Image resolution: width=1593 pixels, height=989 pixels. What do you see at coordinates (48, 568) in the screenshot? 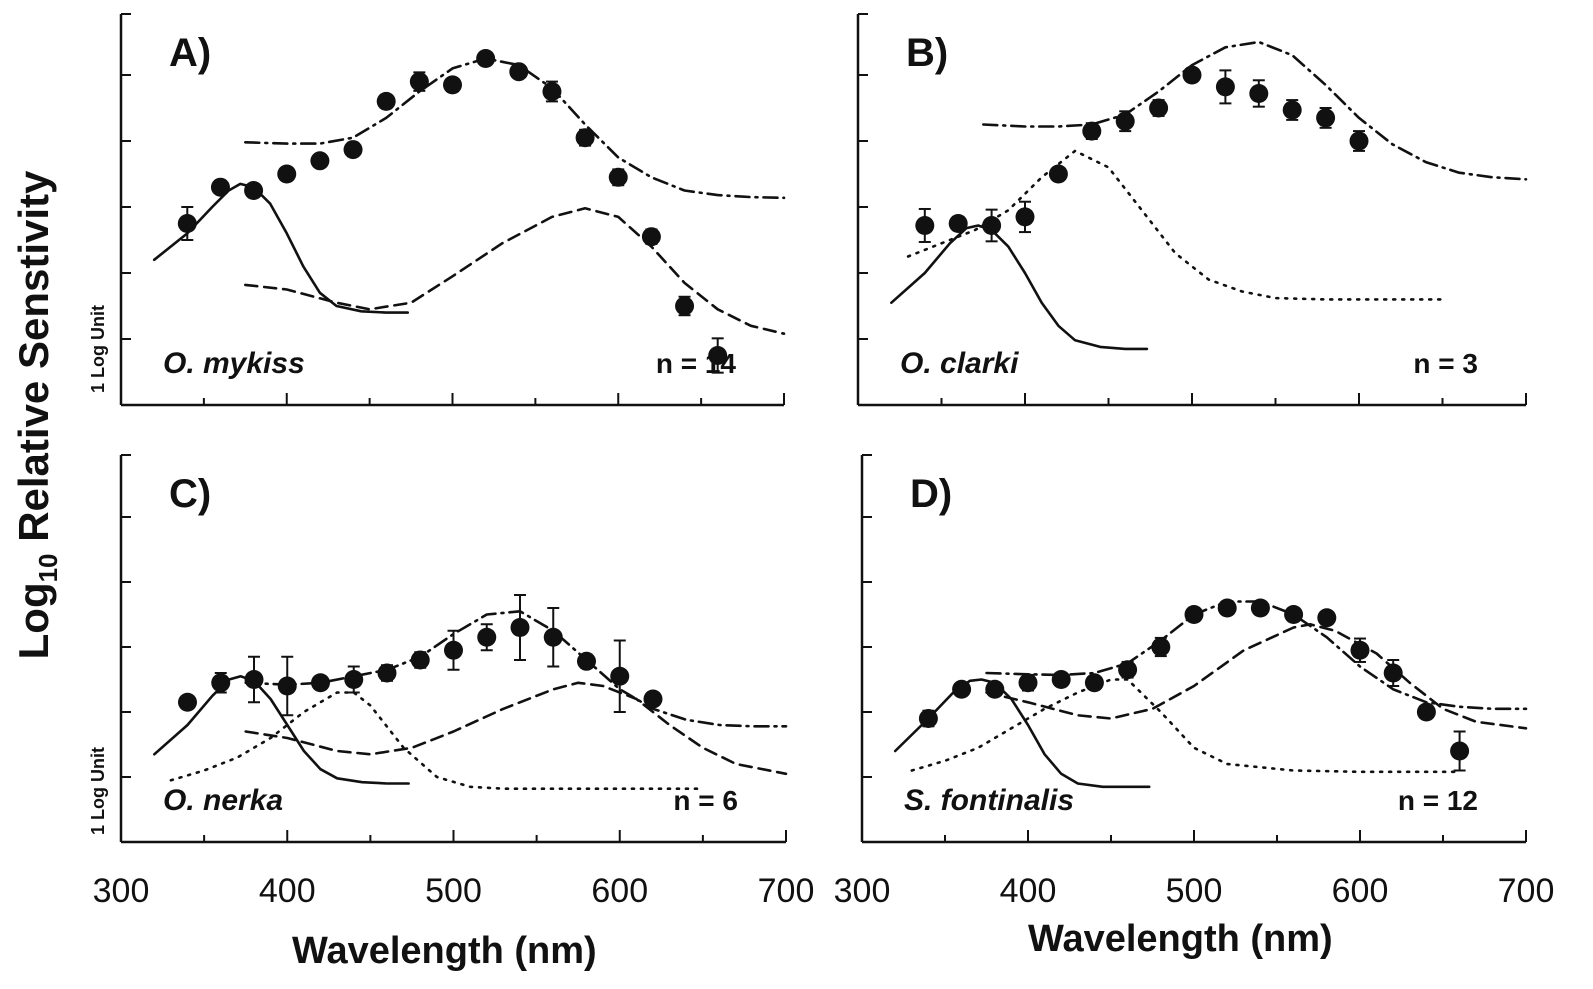
I see `y-axis-label-subscript: 10` at bounding box center [48, 568].